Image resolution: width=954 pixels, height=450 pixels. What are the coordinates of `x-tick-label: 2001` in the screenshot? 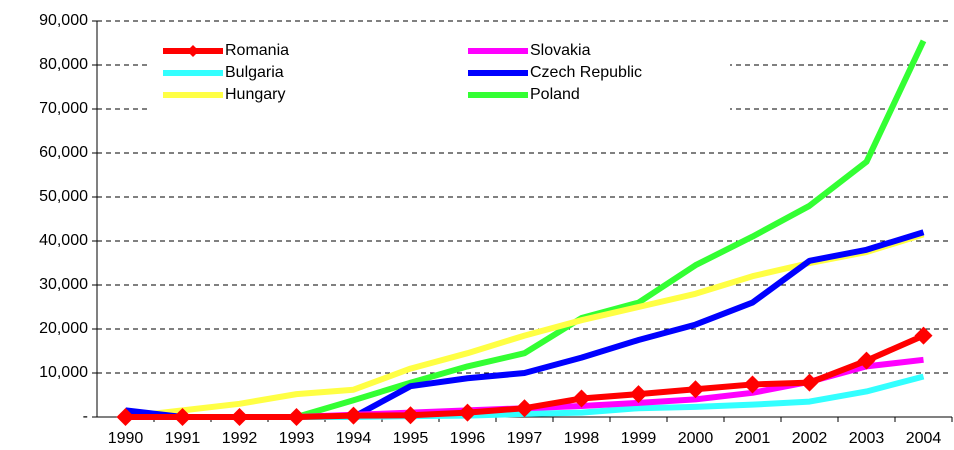 It's located at (753, 438).